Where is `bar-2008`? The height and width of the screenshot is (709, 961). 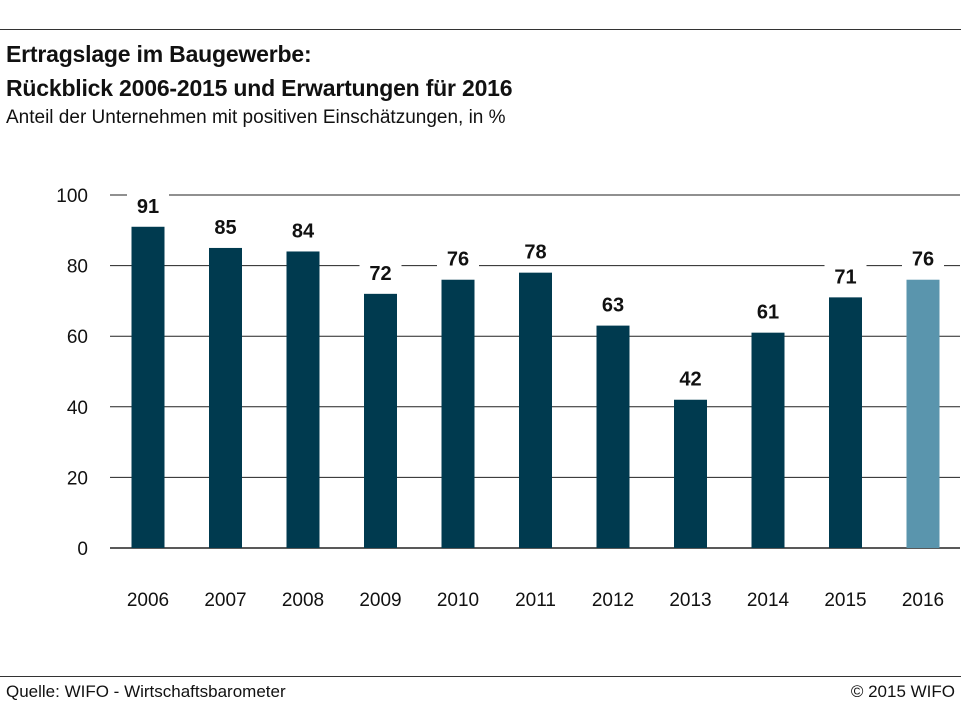 bar-2008 is located at coordinates (303, 400).